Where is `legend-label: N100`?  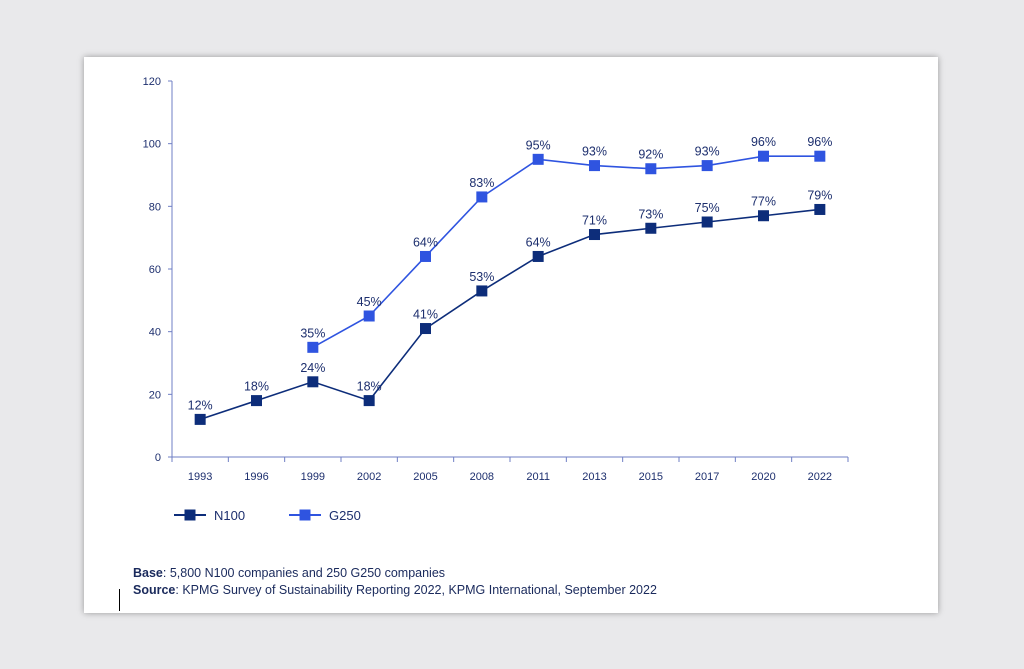 legend-label: N100 is located at coordinates (229, 515).